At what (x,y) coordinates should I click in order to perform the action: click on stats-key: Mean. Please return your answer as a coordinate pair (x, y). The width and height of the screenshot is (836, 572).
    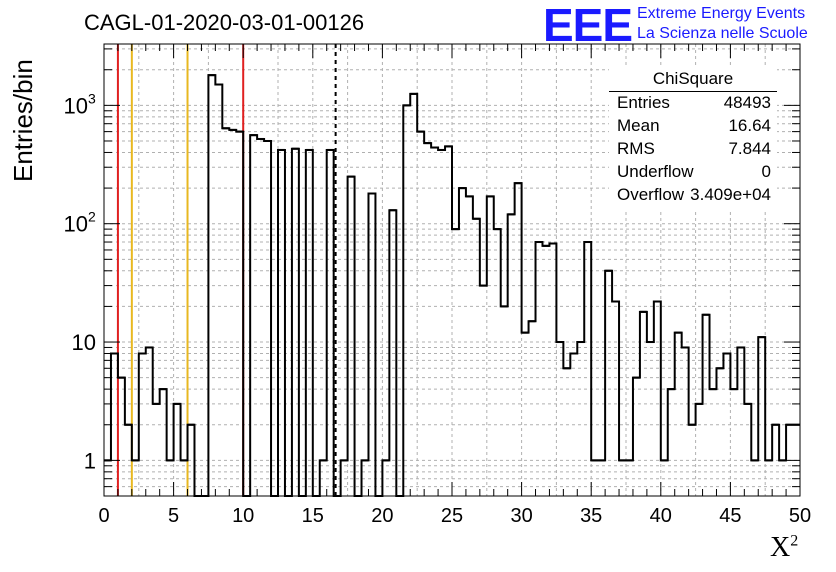
    Looking at the image, I should click on (638, 125).